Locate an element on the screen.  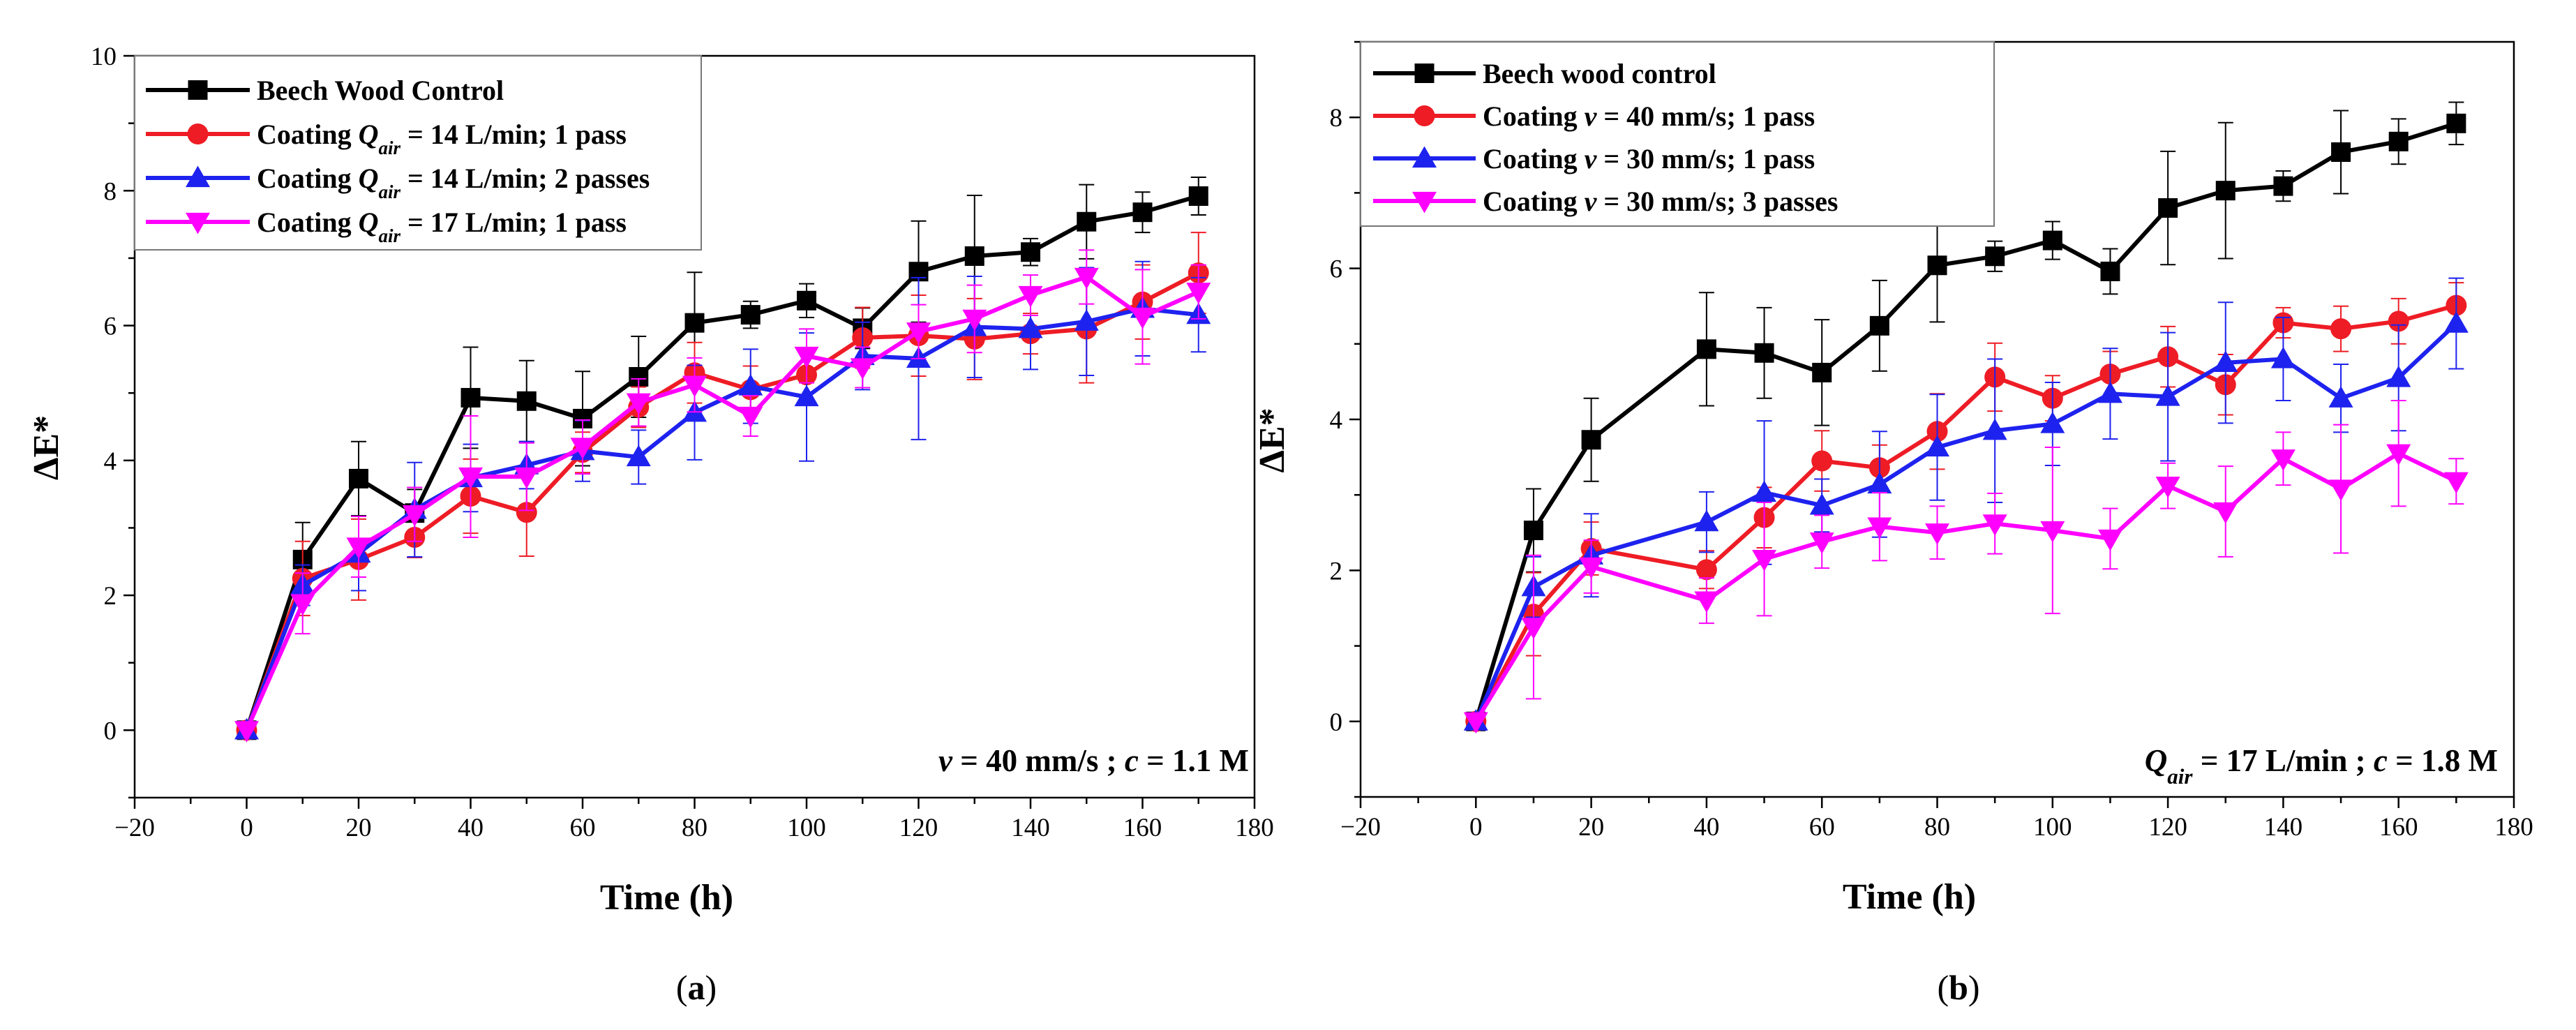
panel-caption: (b) is located at coordinates (1958, 988).